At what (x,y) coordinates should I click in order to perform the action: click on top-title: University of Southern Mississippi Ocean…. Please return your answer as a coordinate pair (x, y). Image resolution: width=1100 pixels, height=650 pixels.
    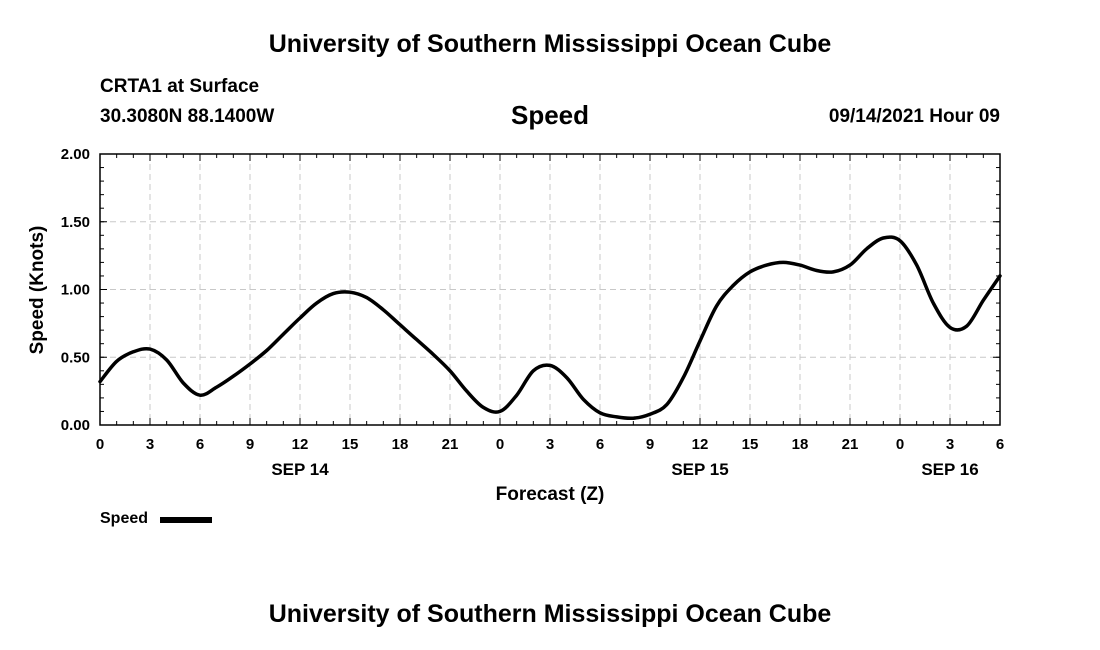
    Looking at the image, I should click on (550, 44).